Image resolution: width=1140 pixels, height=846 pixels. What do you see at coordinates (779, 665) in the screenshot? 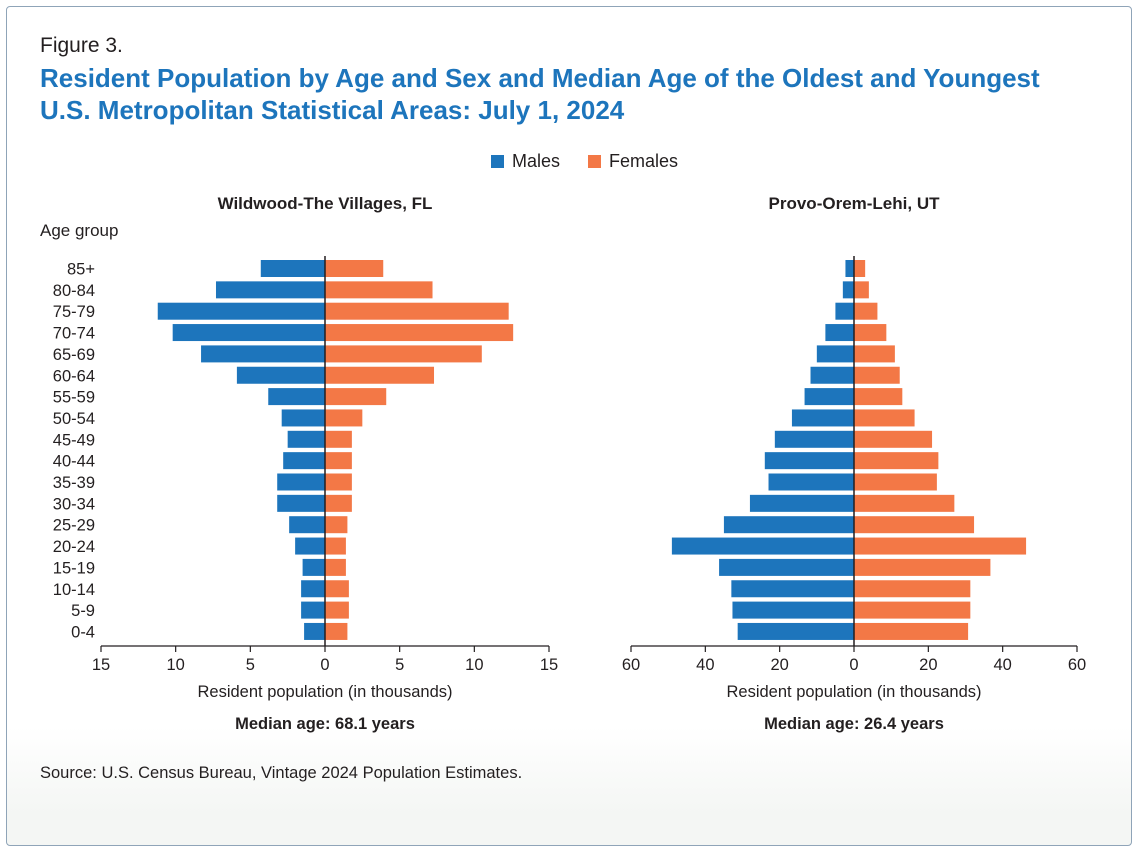
I see `x-tick-label: 20` at bounding box center [779, 665].